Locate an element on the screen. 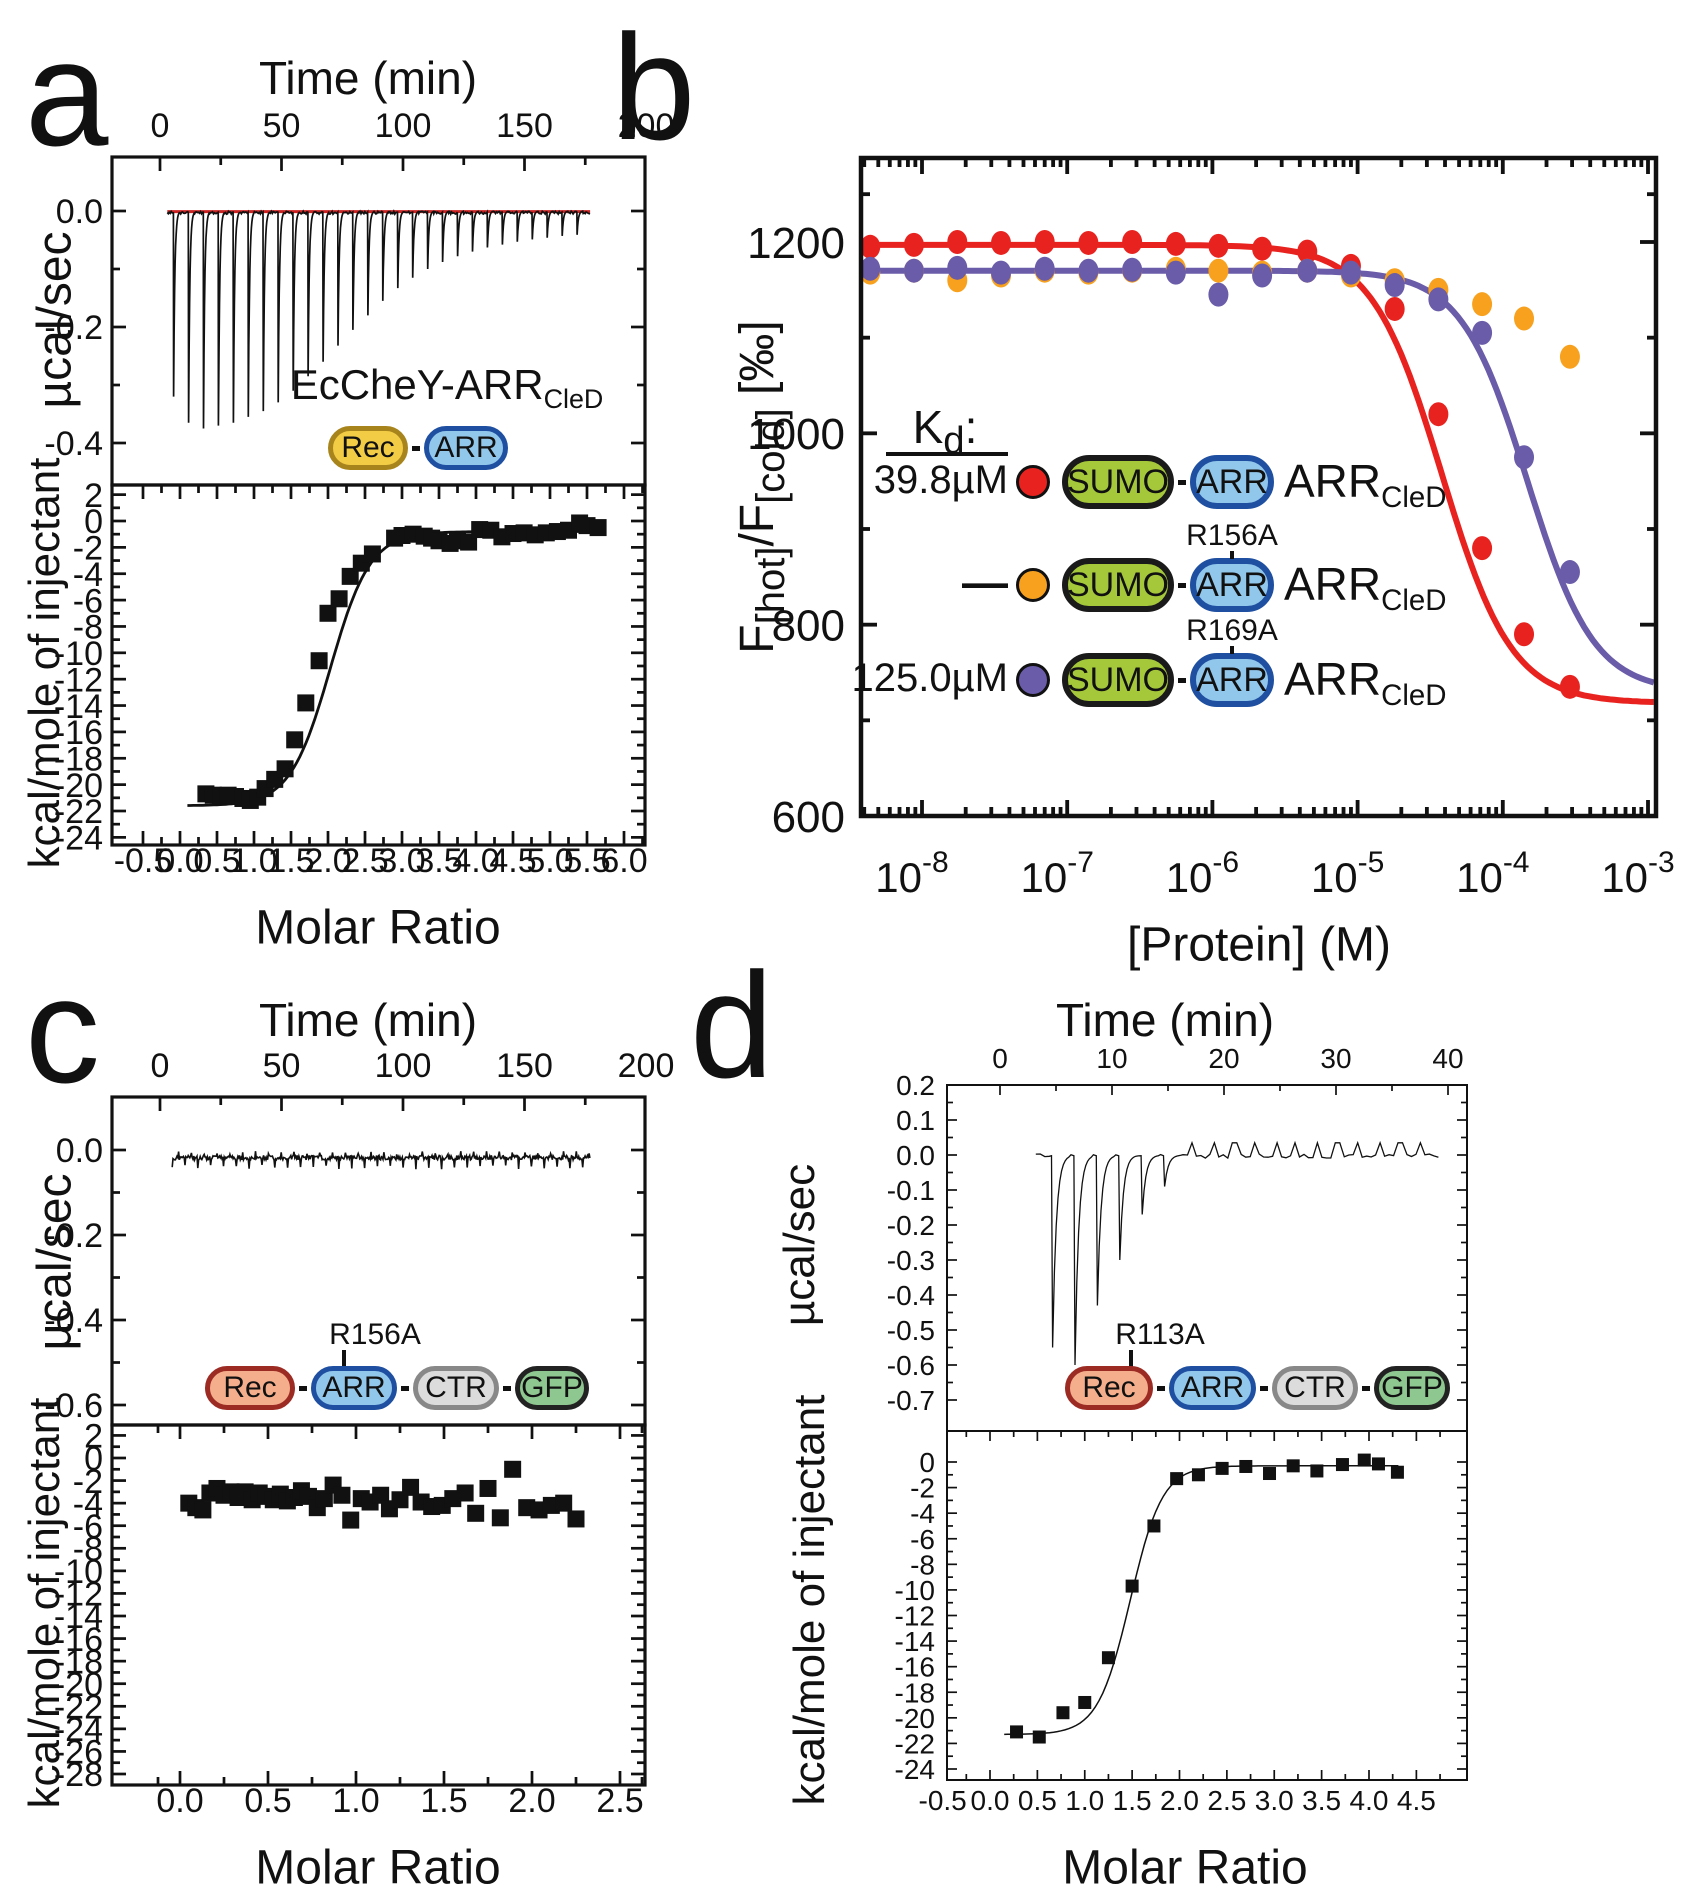 This screenshot has height=1898, width=1702. panel-c-mutation-label: R156A is located at coordinates (375, 1334).